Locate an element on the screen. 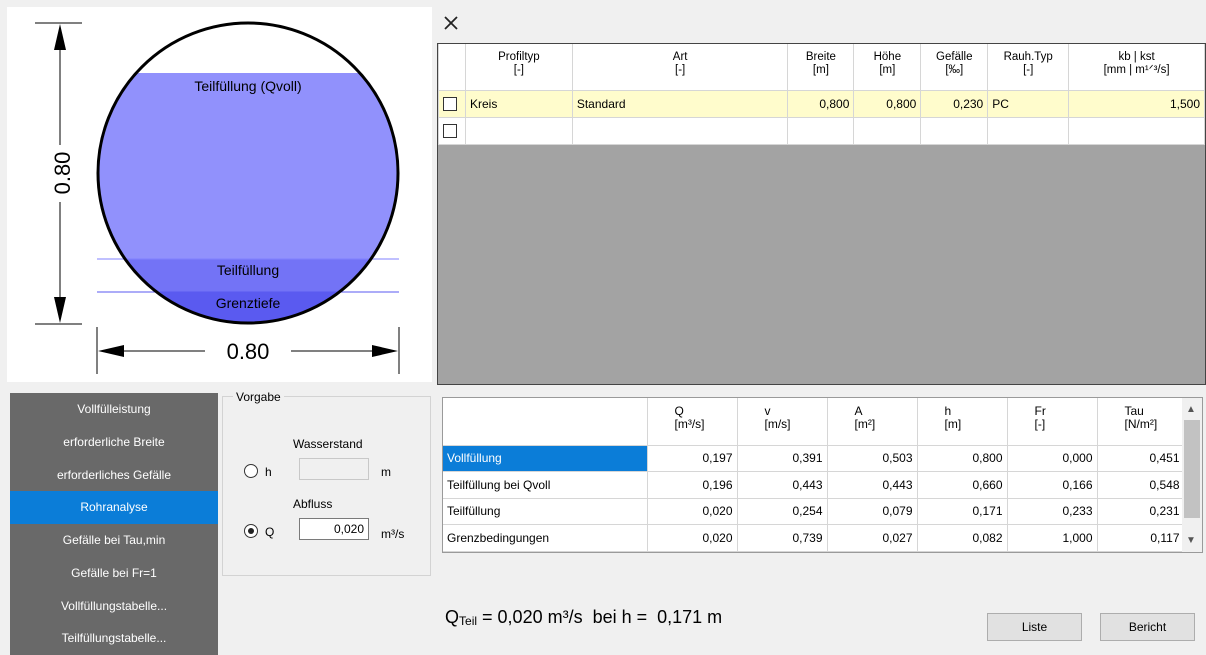  result-cell-tau: 0,117 is located at coordinates (1140, 538).